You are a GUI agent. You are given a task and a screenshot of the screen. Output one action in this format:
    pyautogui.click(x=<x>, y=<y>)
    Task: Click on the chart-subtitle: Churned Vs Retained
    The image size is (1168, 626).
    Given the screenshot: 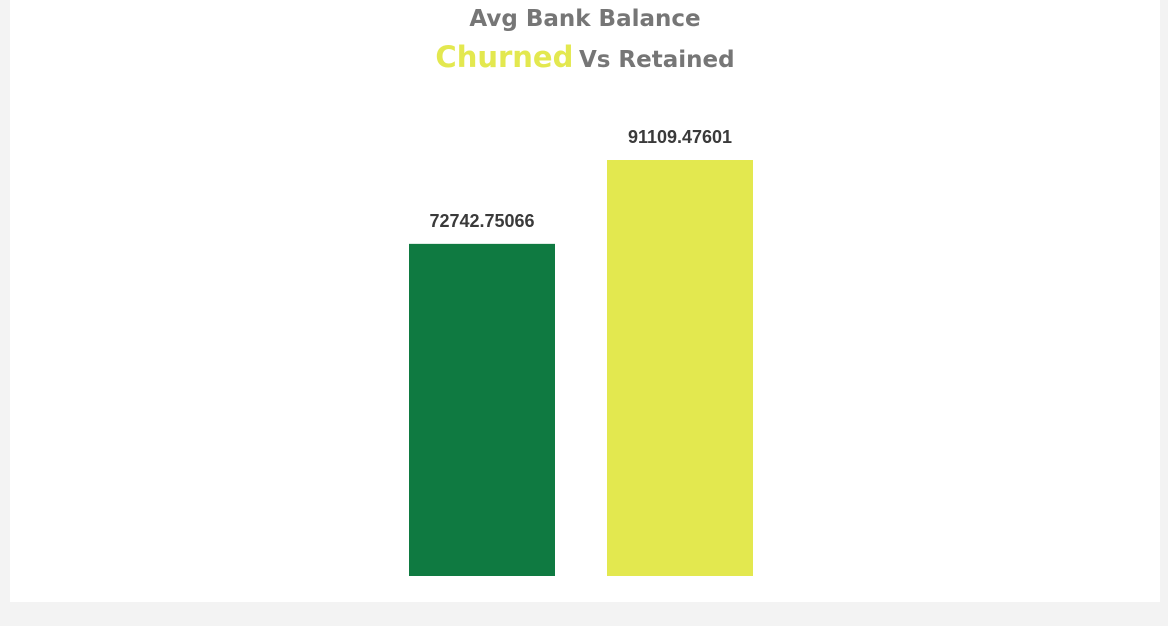 What is the action you would take?
    pyautogui.click(x=585, y=57)
    